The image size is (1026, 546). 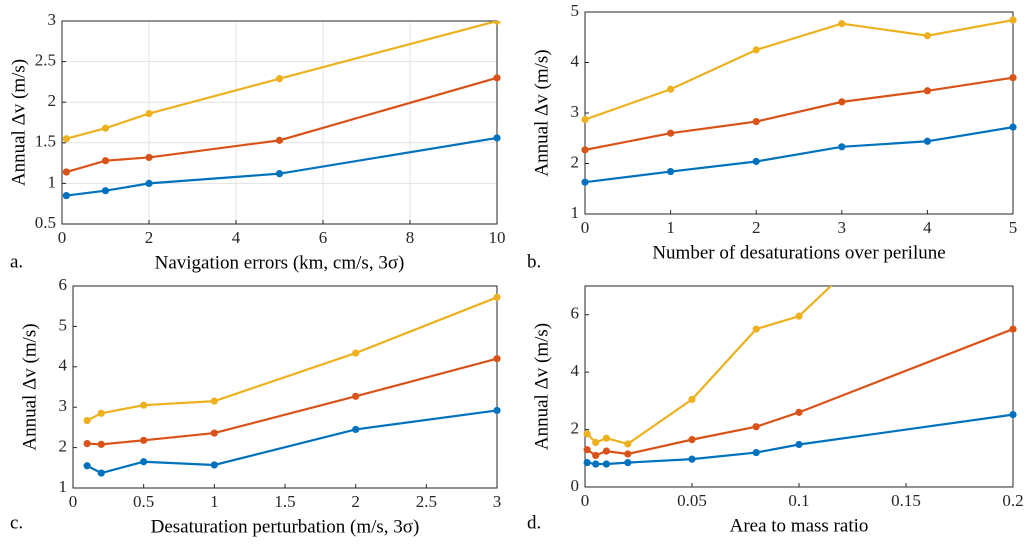 What do you see at coordinates (1013, 227) in the screenshot?
I see `x-tick-label: 5` at bounding box center [1013, 227].